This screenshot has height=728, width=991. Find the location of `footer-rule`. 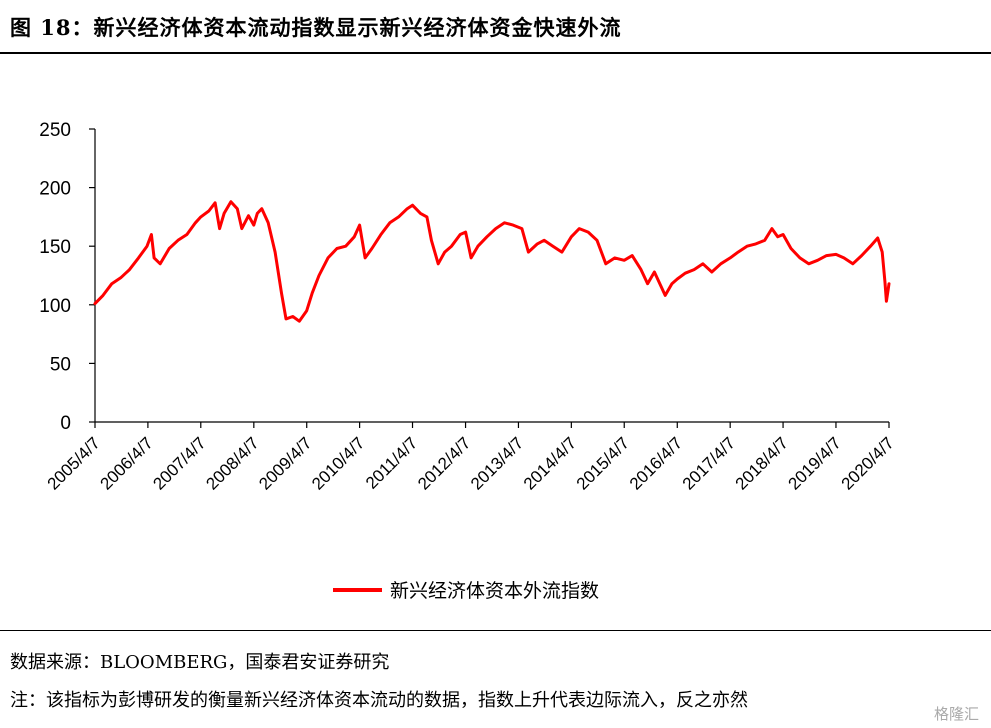

footer-rule is located at coordinates (495, 630).